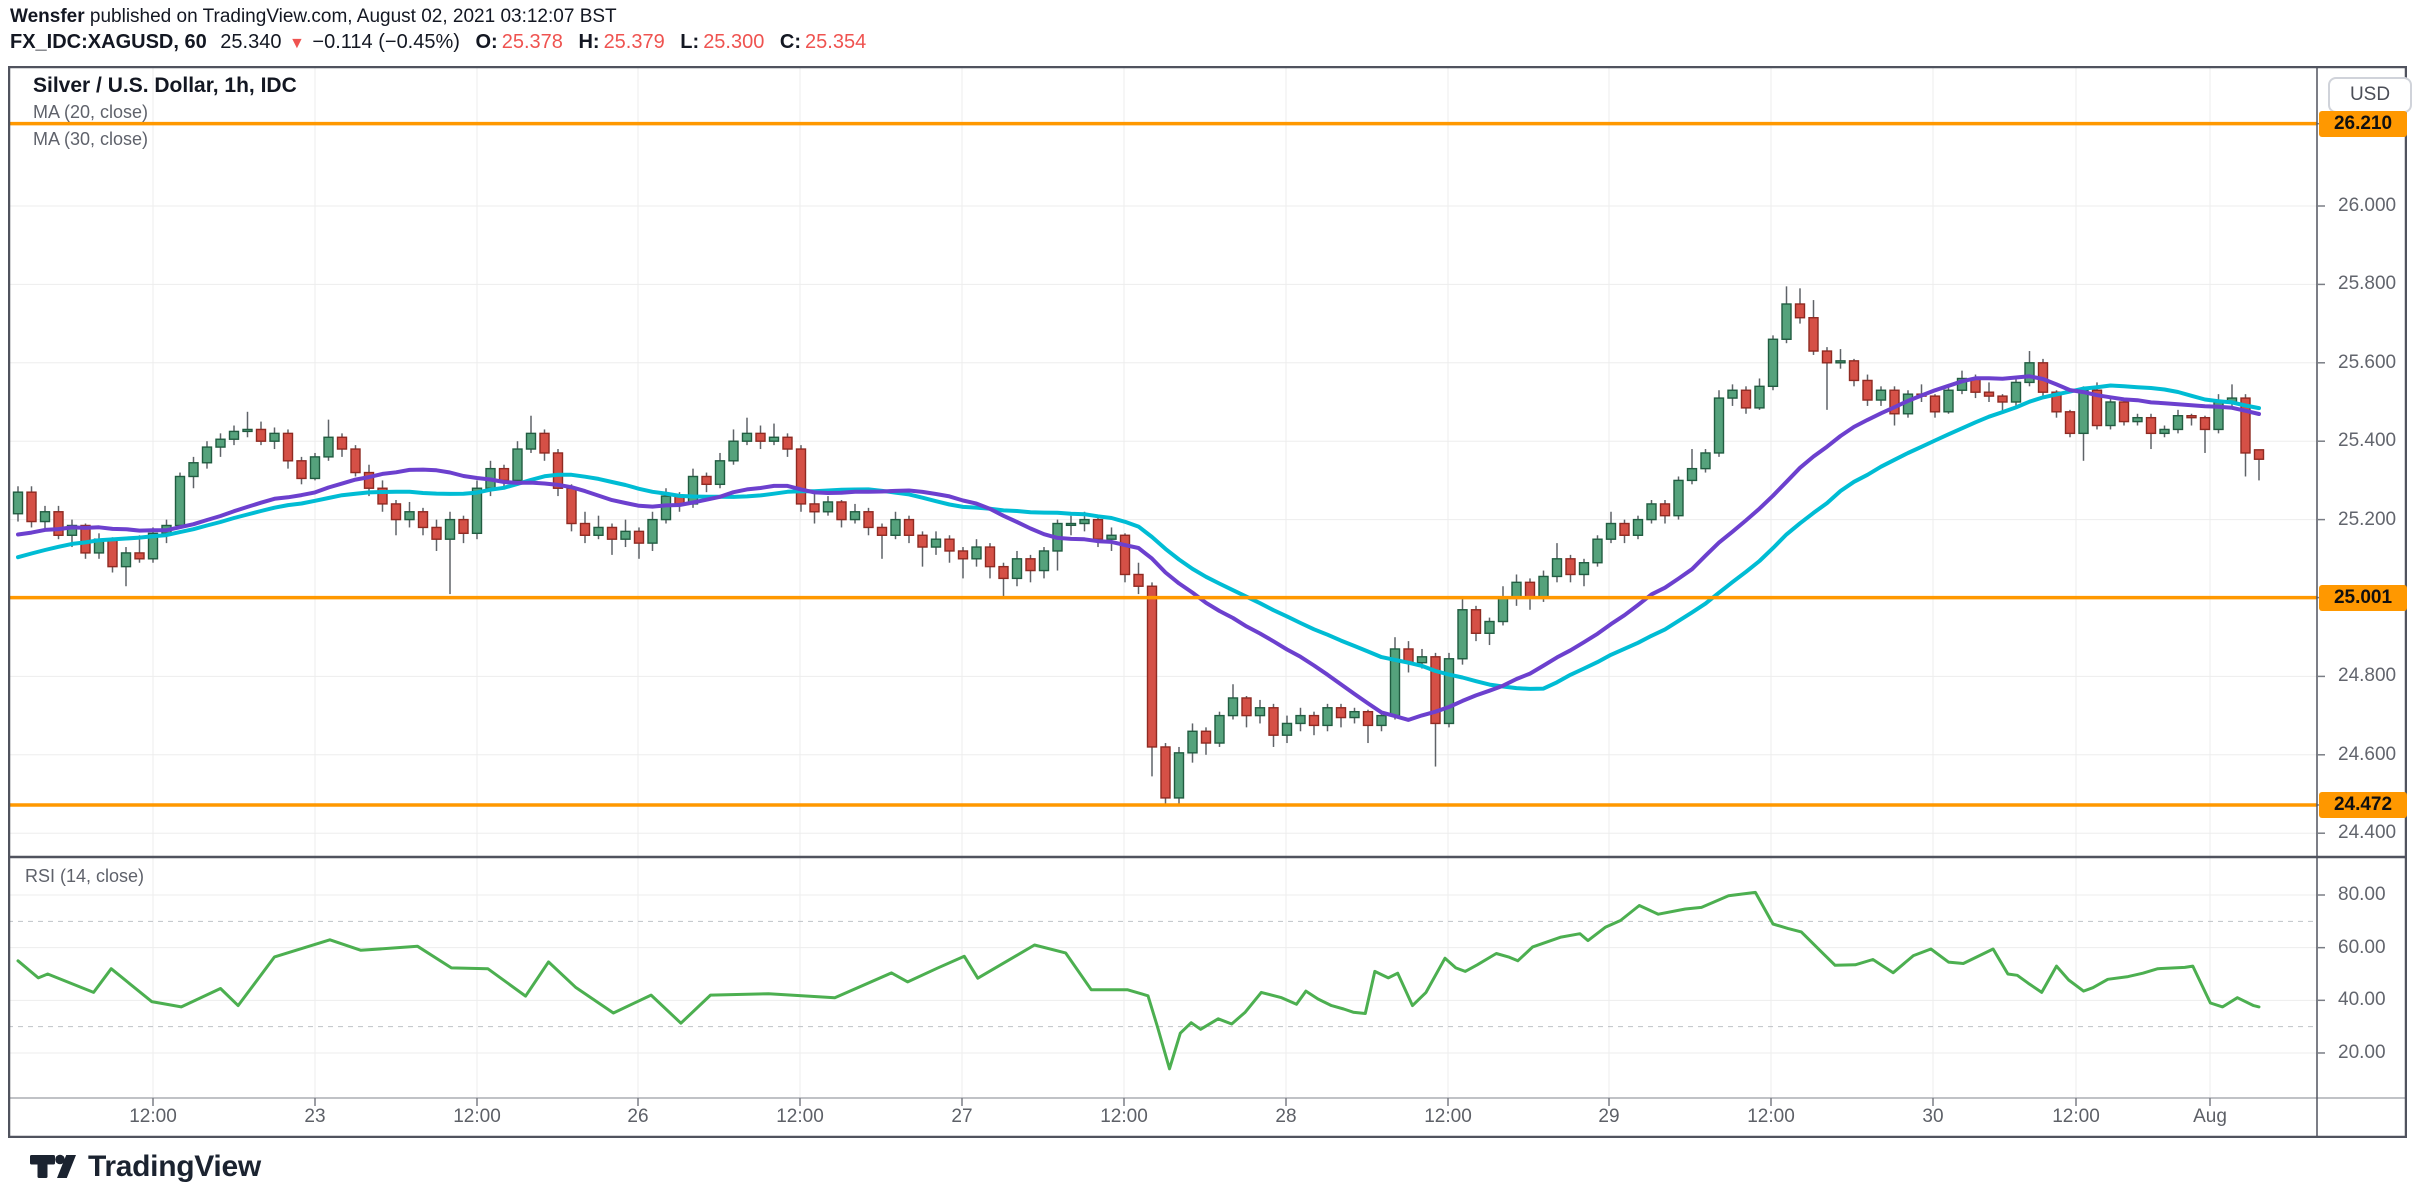 This screenshot has width=2415, height=1198. What do you see at coordinates (790, 42) in the screenshot?
I see `close-label: C:` at bounding box center [790, 42].